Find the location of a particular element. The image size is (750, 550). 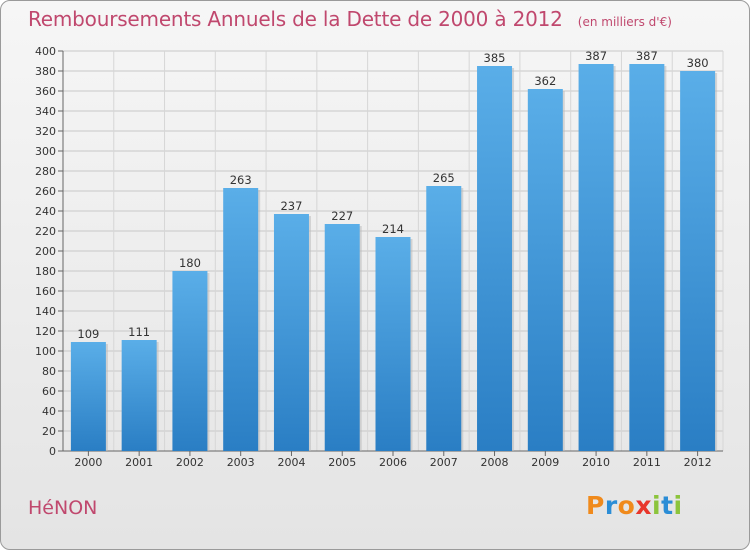

y-tick-label: 320 is located at coordinates (45, 131).